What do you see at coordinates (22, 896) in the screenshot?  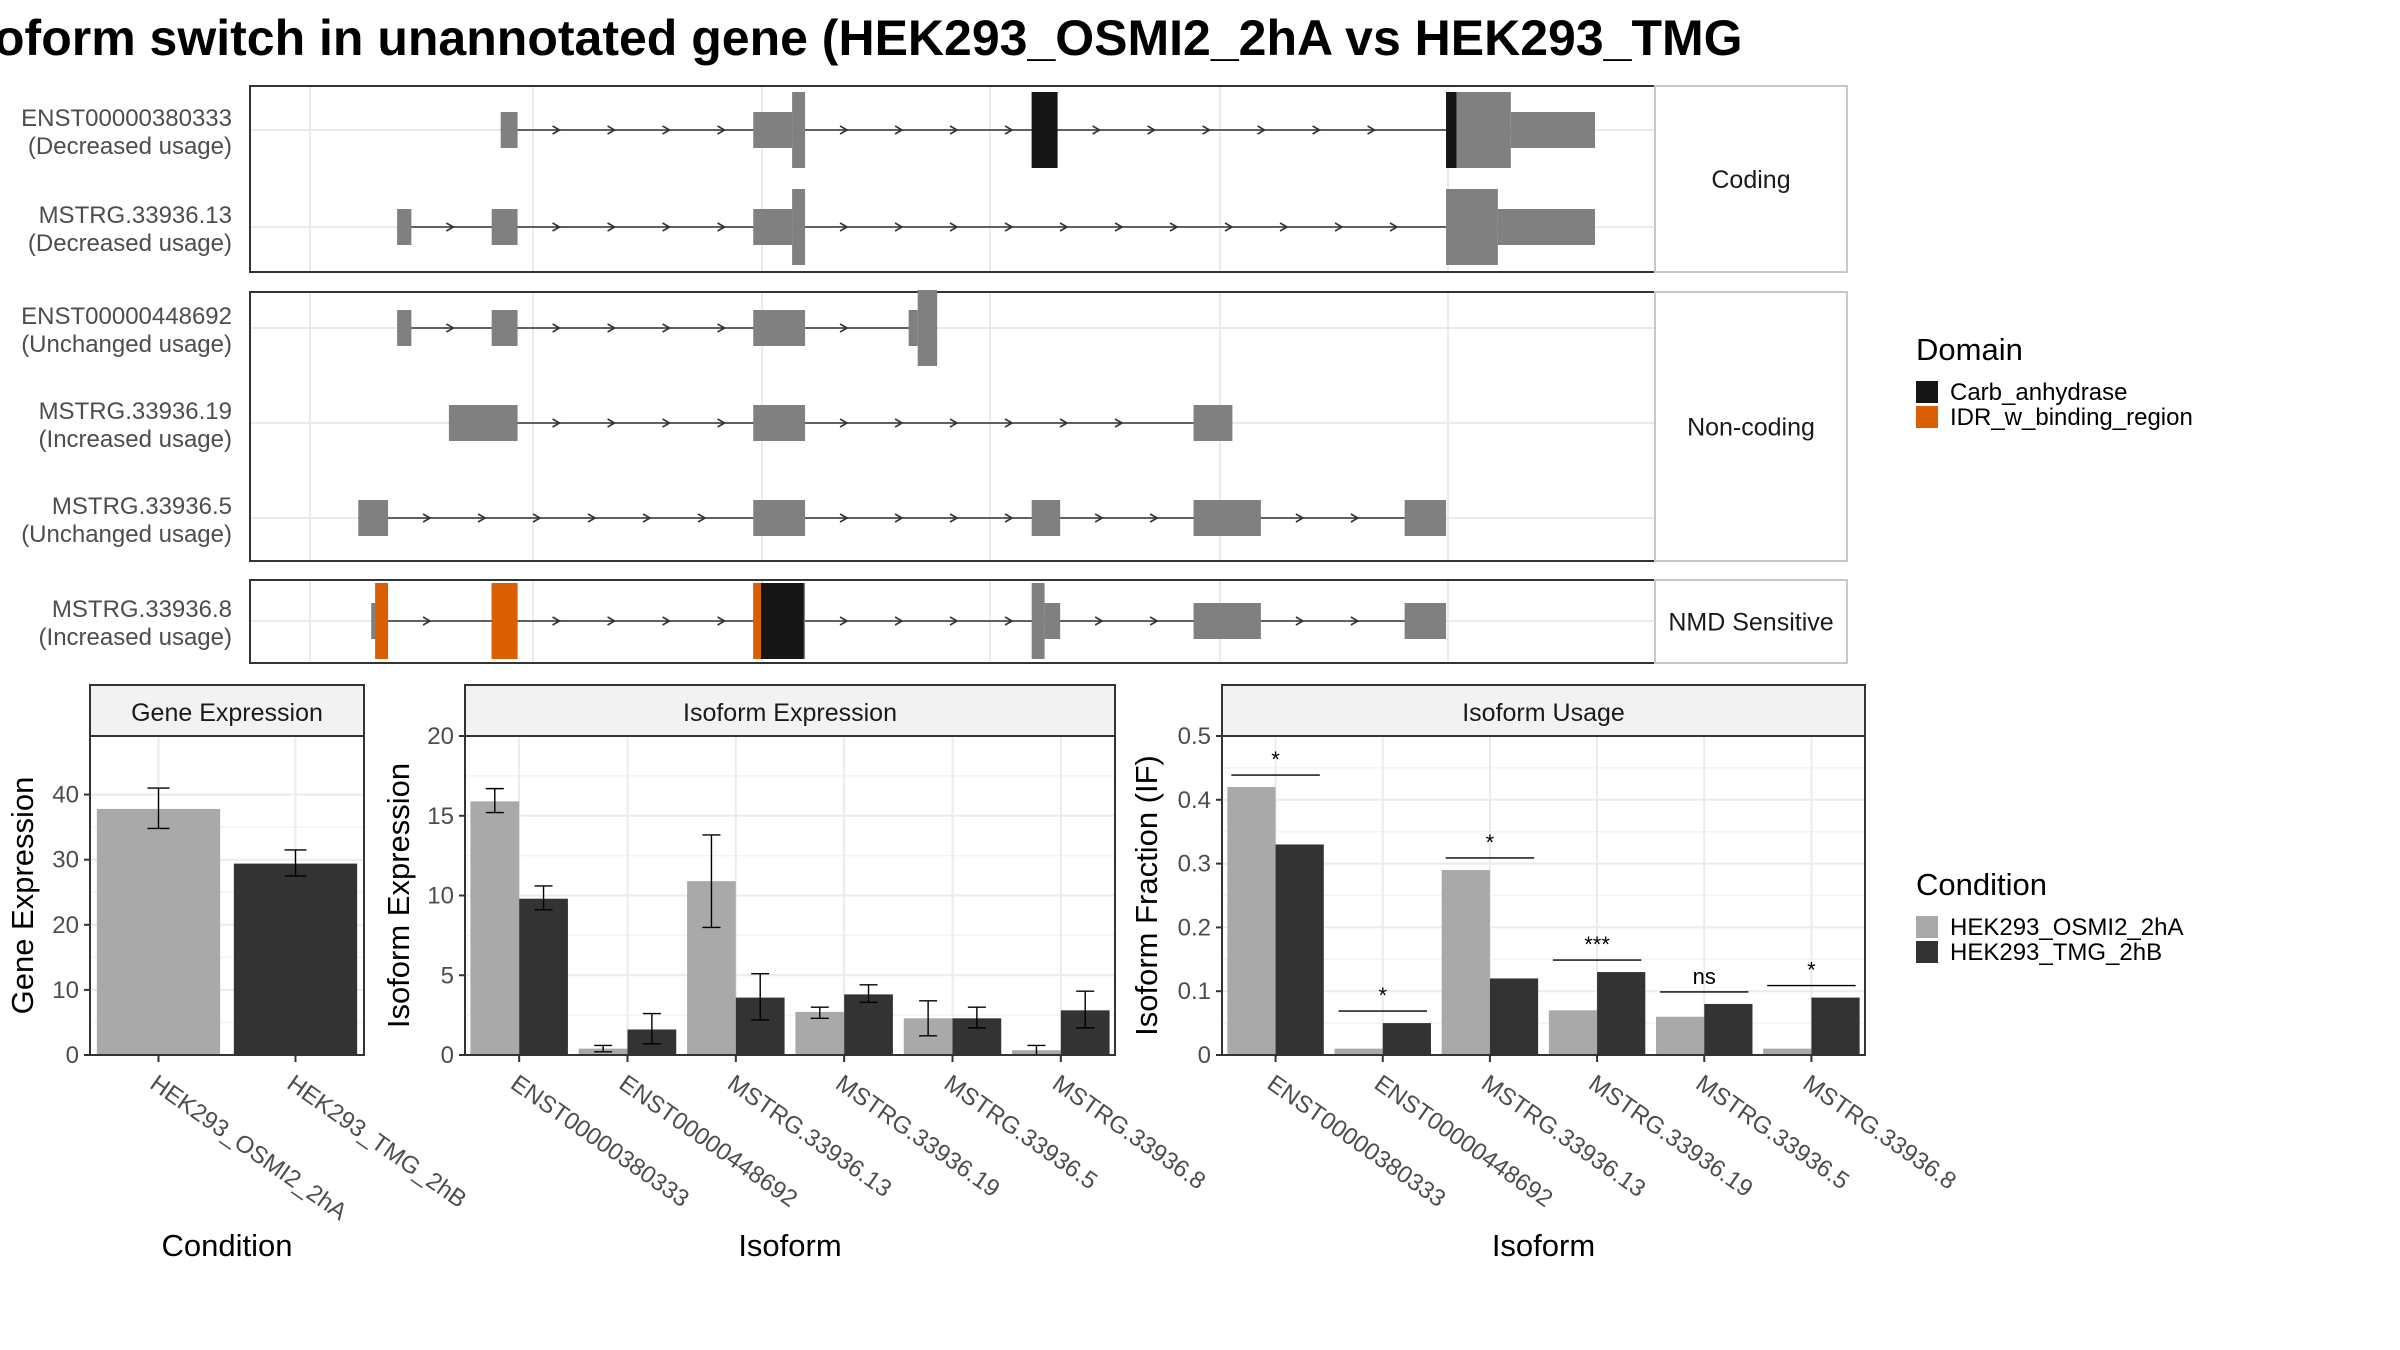 I see `y-axis-title: Gene Expression` at bounding box center [22, 896].